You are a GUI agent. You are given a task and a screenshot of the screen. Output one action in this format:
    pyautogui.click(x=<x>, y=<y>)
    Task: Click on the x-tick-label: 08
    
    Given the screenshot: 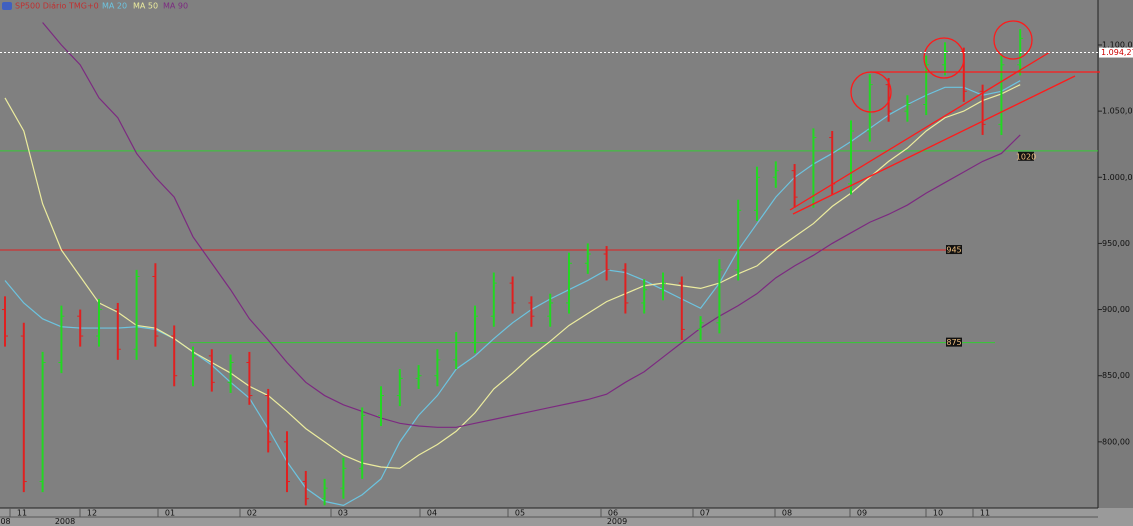 What is the action you would take?
    pyautogui.click(x=787, y=513)
    